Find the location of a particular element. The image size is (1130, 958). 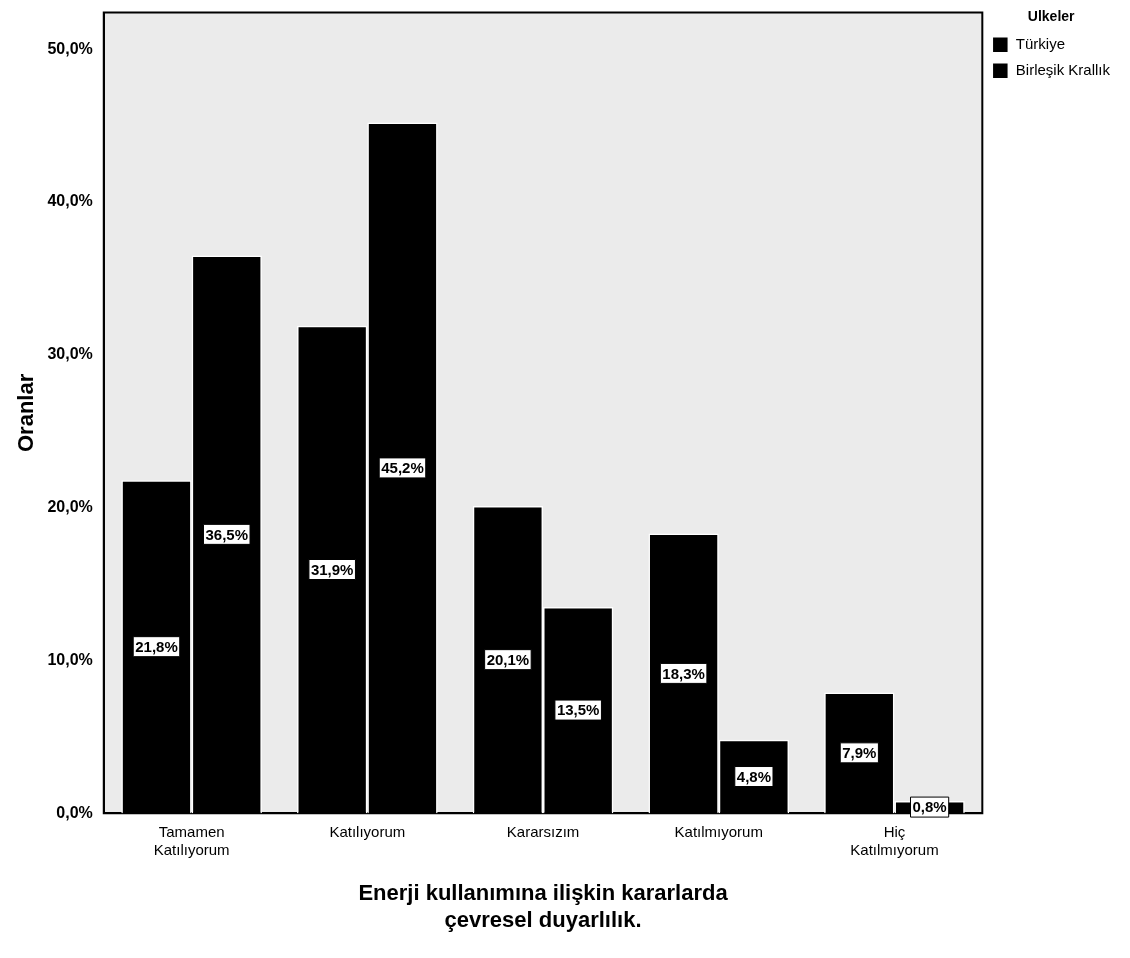

x-tick-label: Katılıyorum is located at coordinates (367, 832).